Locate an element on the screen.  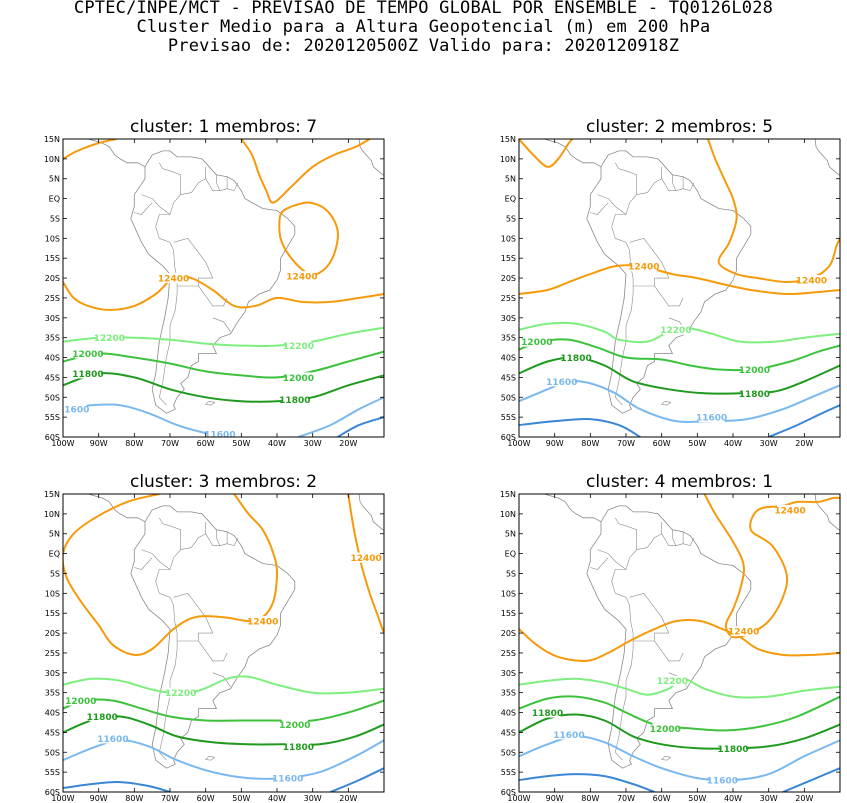
lat-tick-label: 60S is located at coordinates (508, 792).